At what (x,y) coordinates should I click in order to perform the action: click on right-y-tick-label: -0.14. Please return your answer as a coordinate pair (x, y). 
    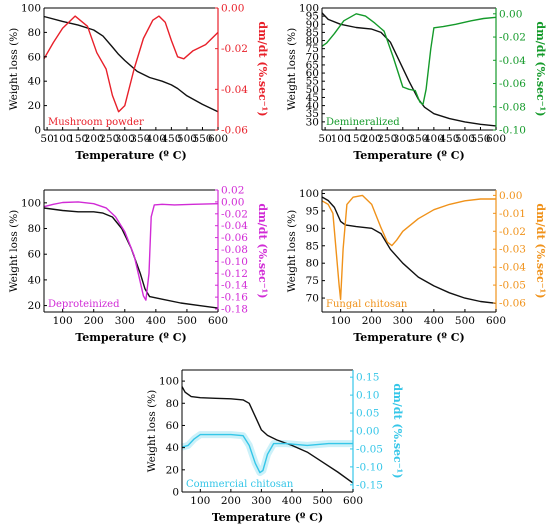
    Looking at the image, I should click on (234, 286).